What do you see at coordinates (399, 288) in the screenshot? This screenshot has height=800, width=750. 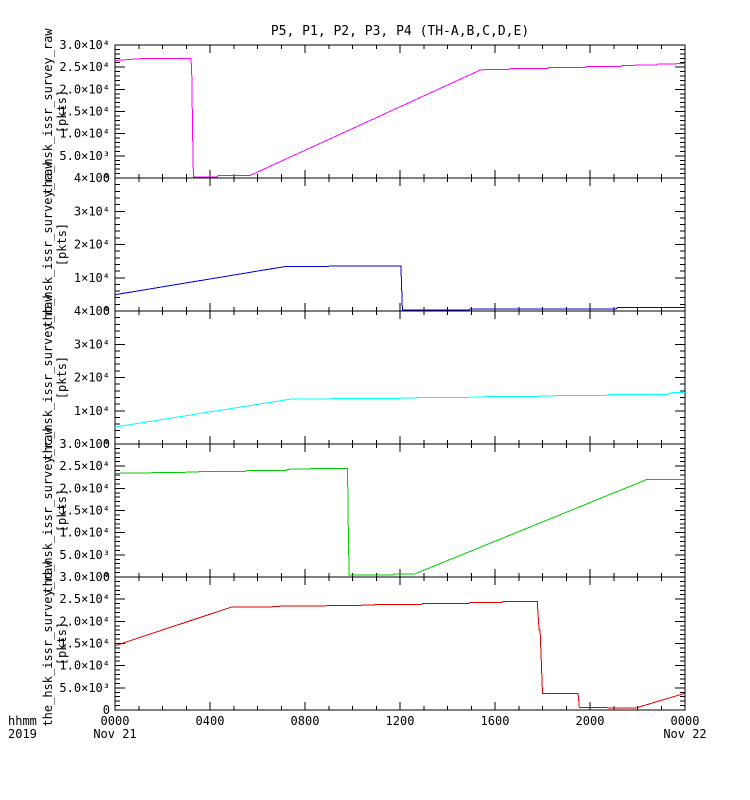 I see `trace-thb` at bounding box center [399, 288].